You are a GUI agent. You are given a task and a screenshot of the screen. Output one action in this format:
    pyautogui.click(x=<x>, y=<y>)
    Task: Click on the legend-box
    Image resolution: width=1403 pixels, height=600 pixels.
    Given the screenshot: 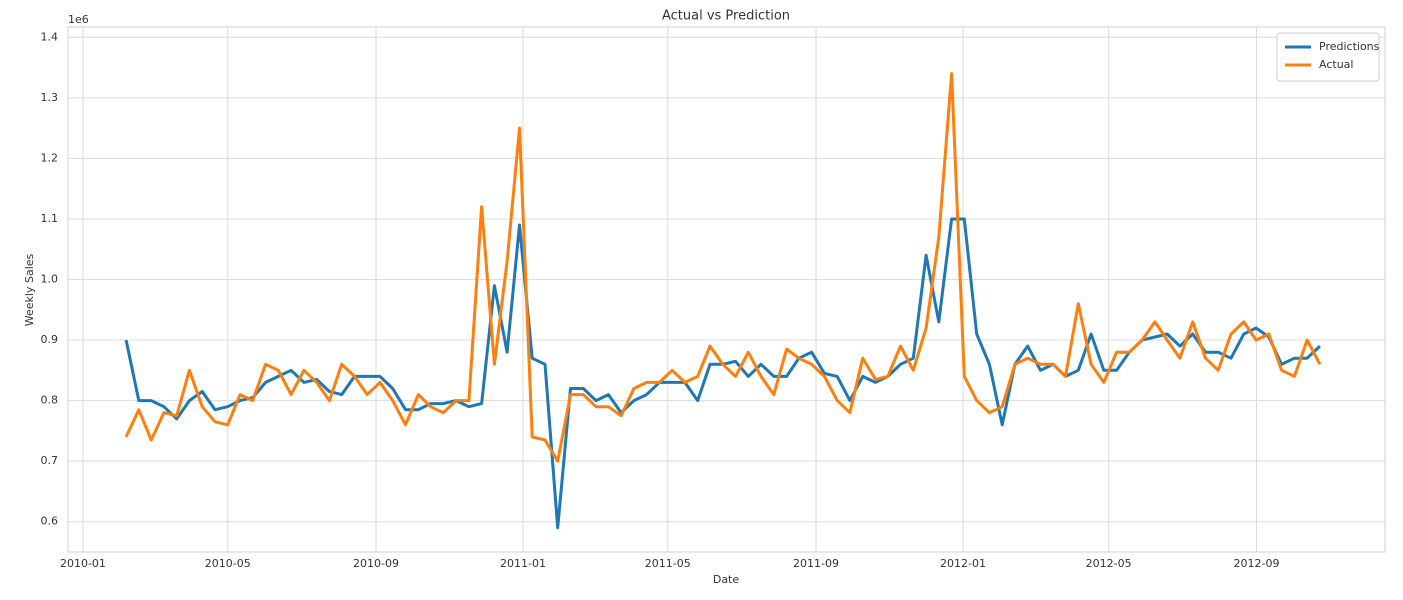 What is the action you would take?
    pyautogui.click(x=1328, y=57)
    